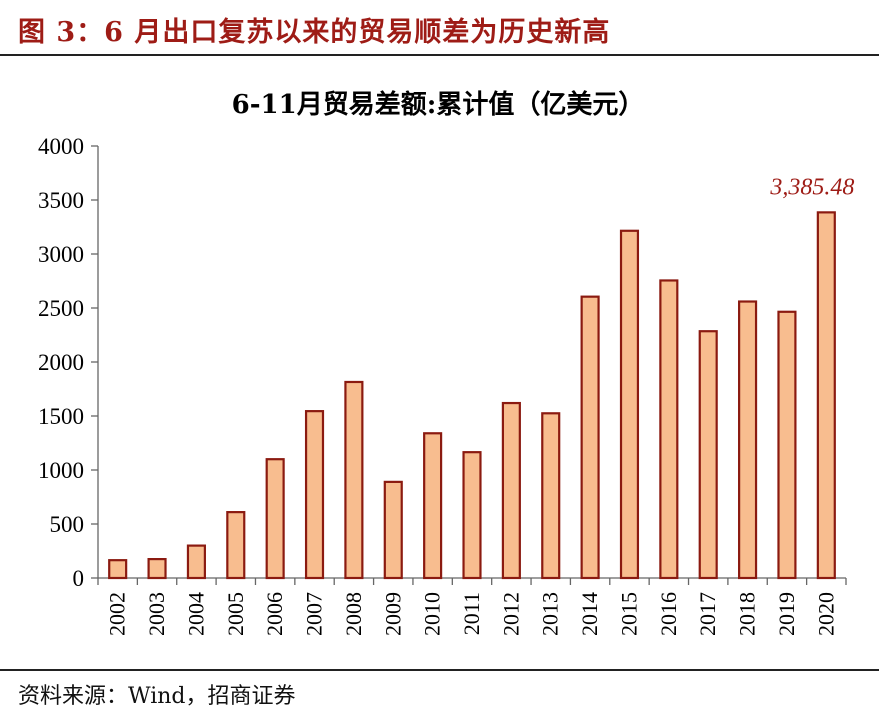  I want to click on x-tick-label: 2012, so click(510, 614).